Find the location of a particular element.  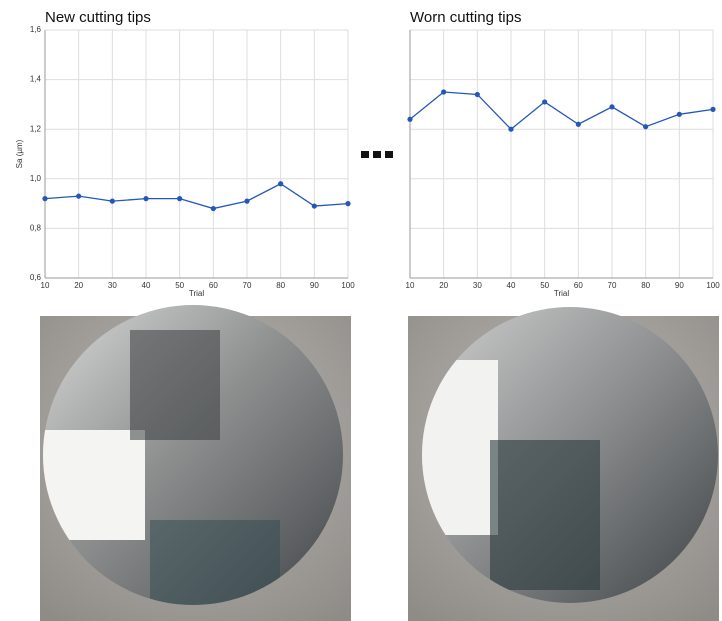

y-tick-label: 1,6 is located at coordinates (36, 29).